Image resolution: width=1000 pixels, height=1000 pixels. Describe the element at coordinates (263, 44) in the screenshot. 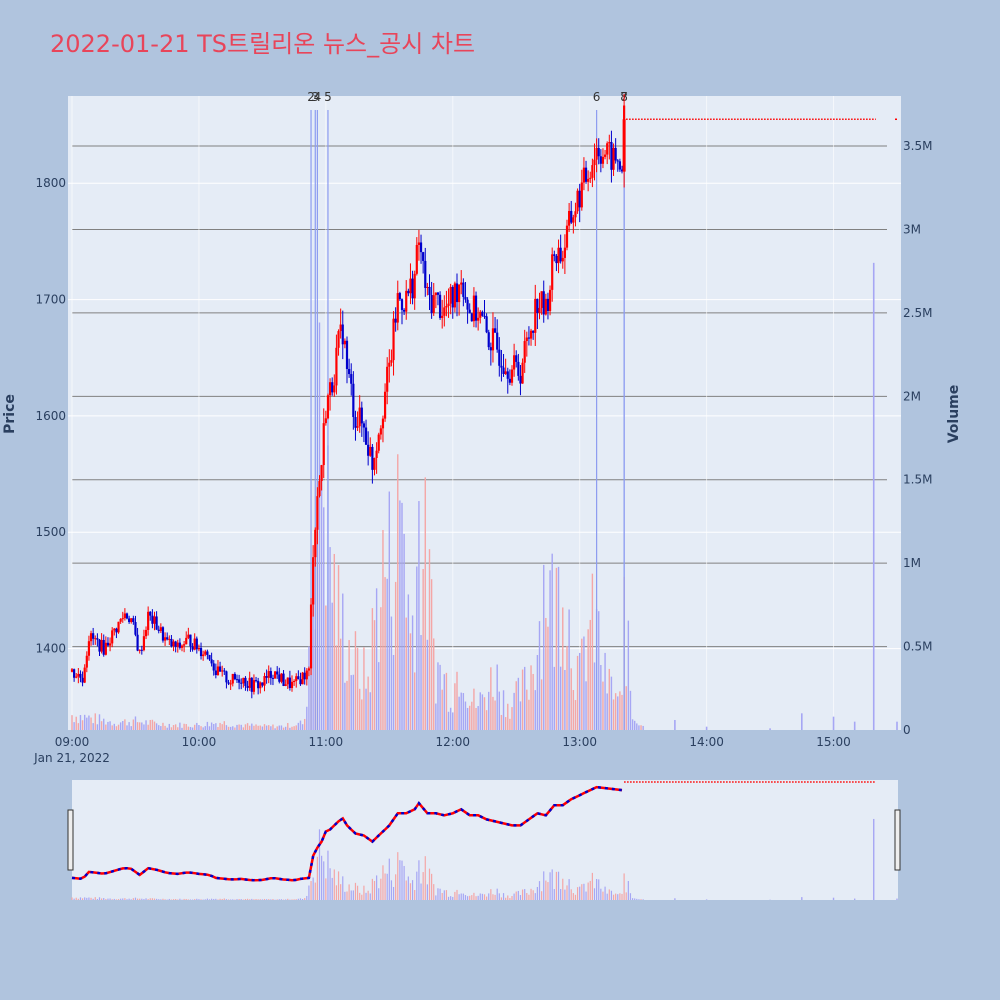

I see `chart-title: 2022-01-21 TS트릴리온 뉴스_공시 차트` at that location.